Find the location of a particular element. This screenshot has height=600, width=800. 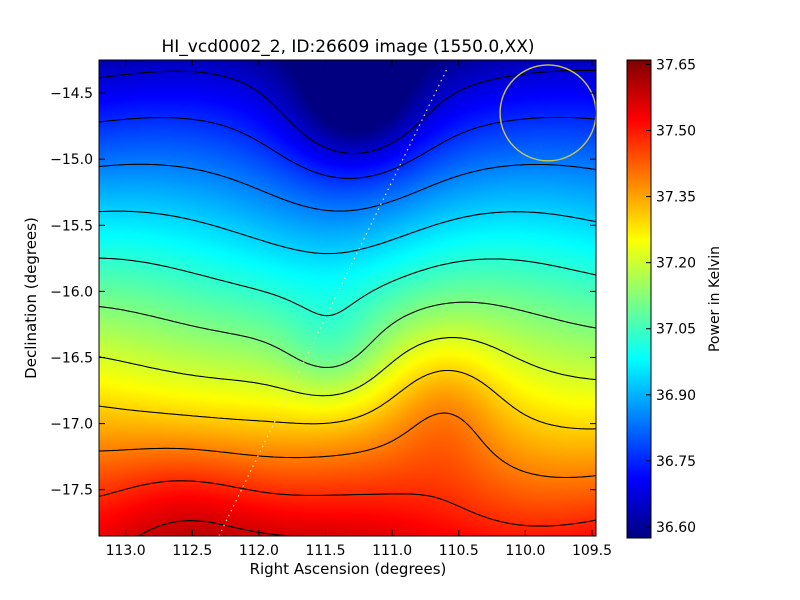

y-tick-label: −16.0 is located at coordinates (71, 292).